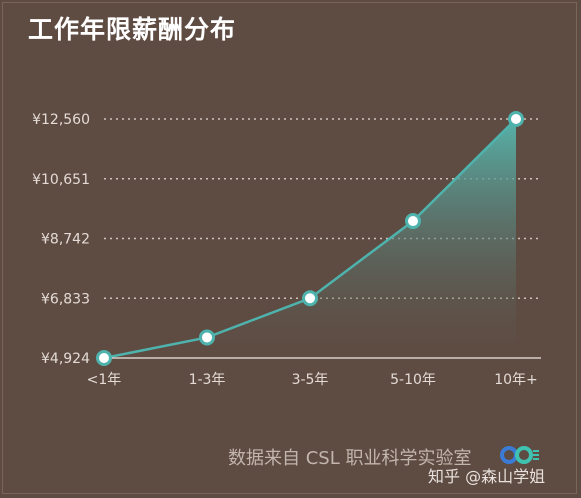  Describe the element at coordinates (65, 299) in the screenshot. I see `y-tick-label: ¥6,833` at that location.